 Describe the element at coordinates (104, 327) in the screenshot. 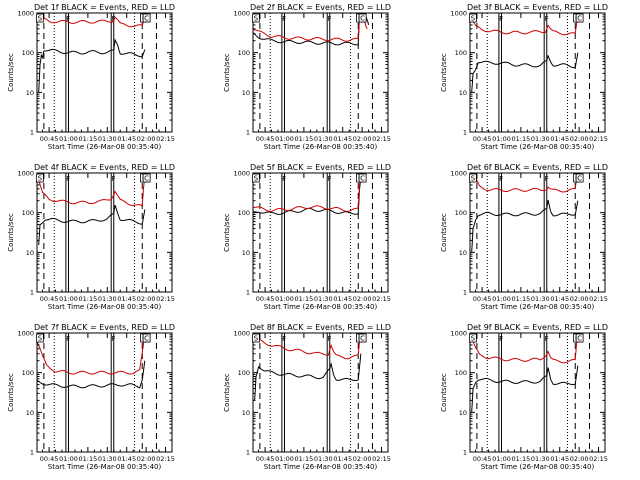

I see `chart-title: Det 7f BLACK = Events, RED = LLD` at that location.